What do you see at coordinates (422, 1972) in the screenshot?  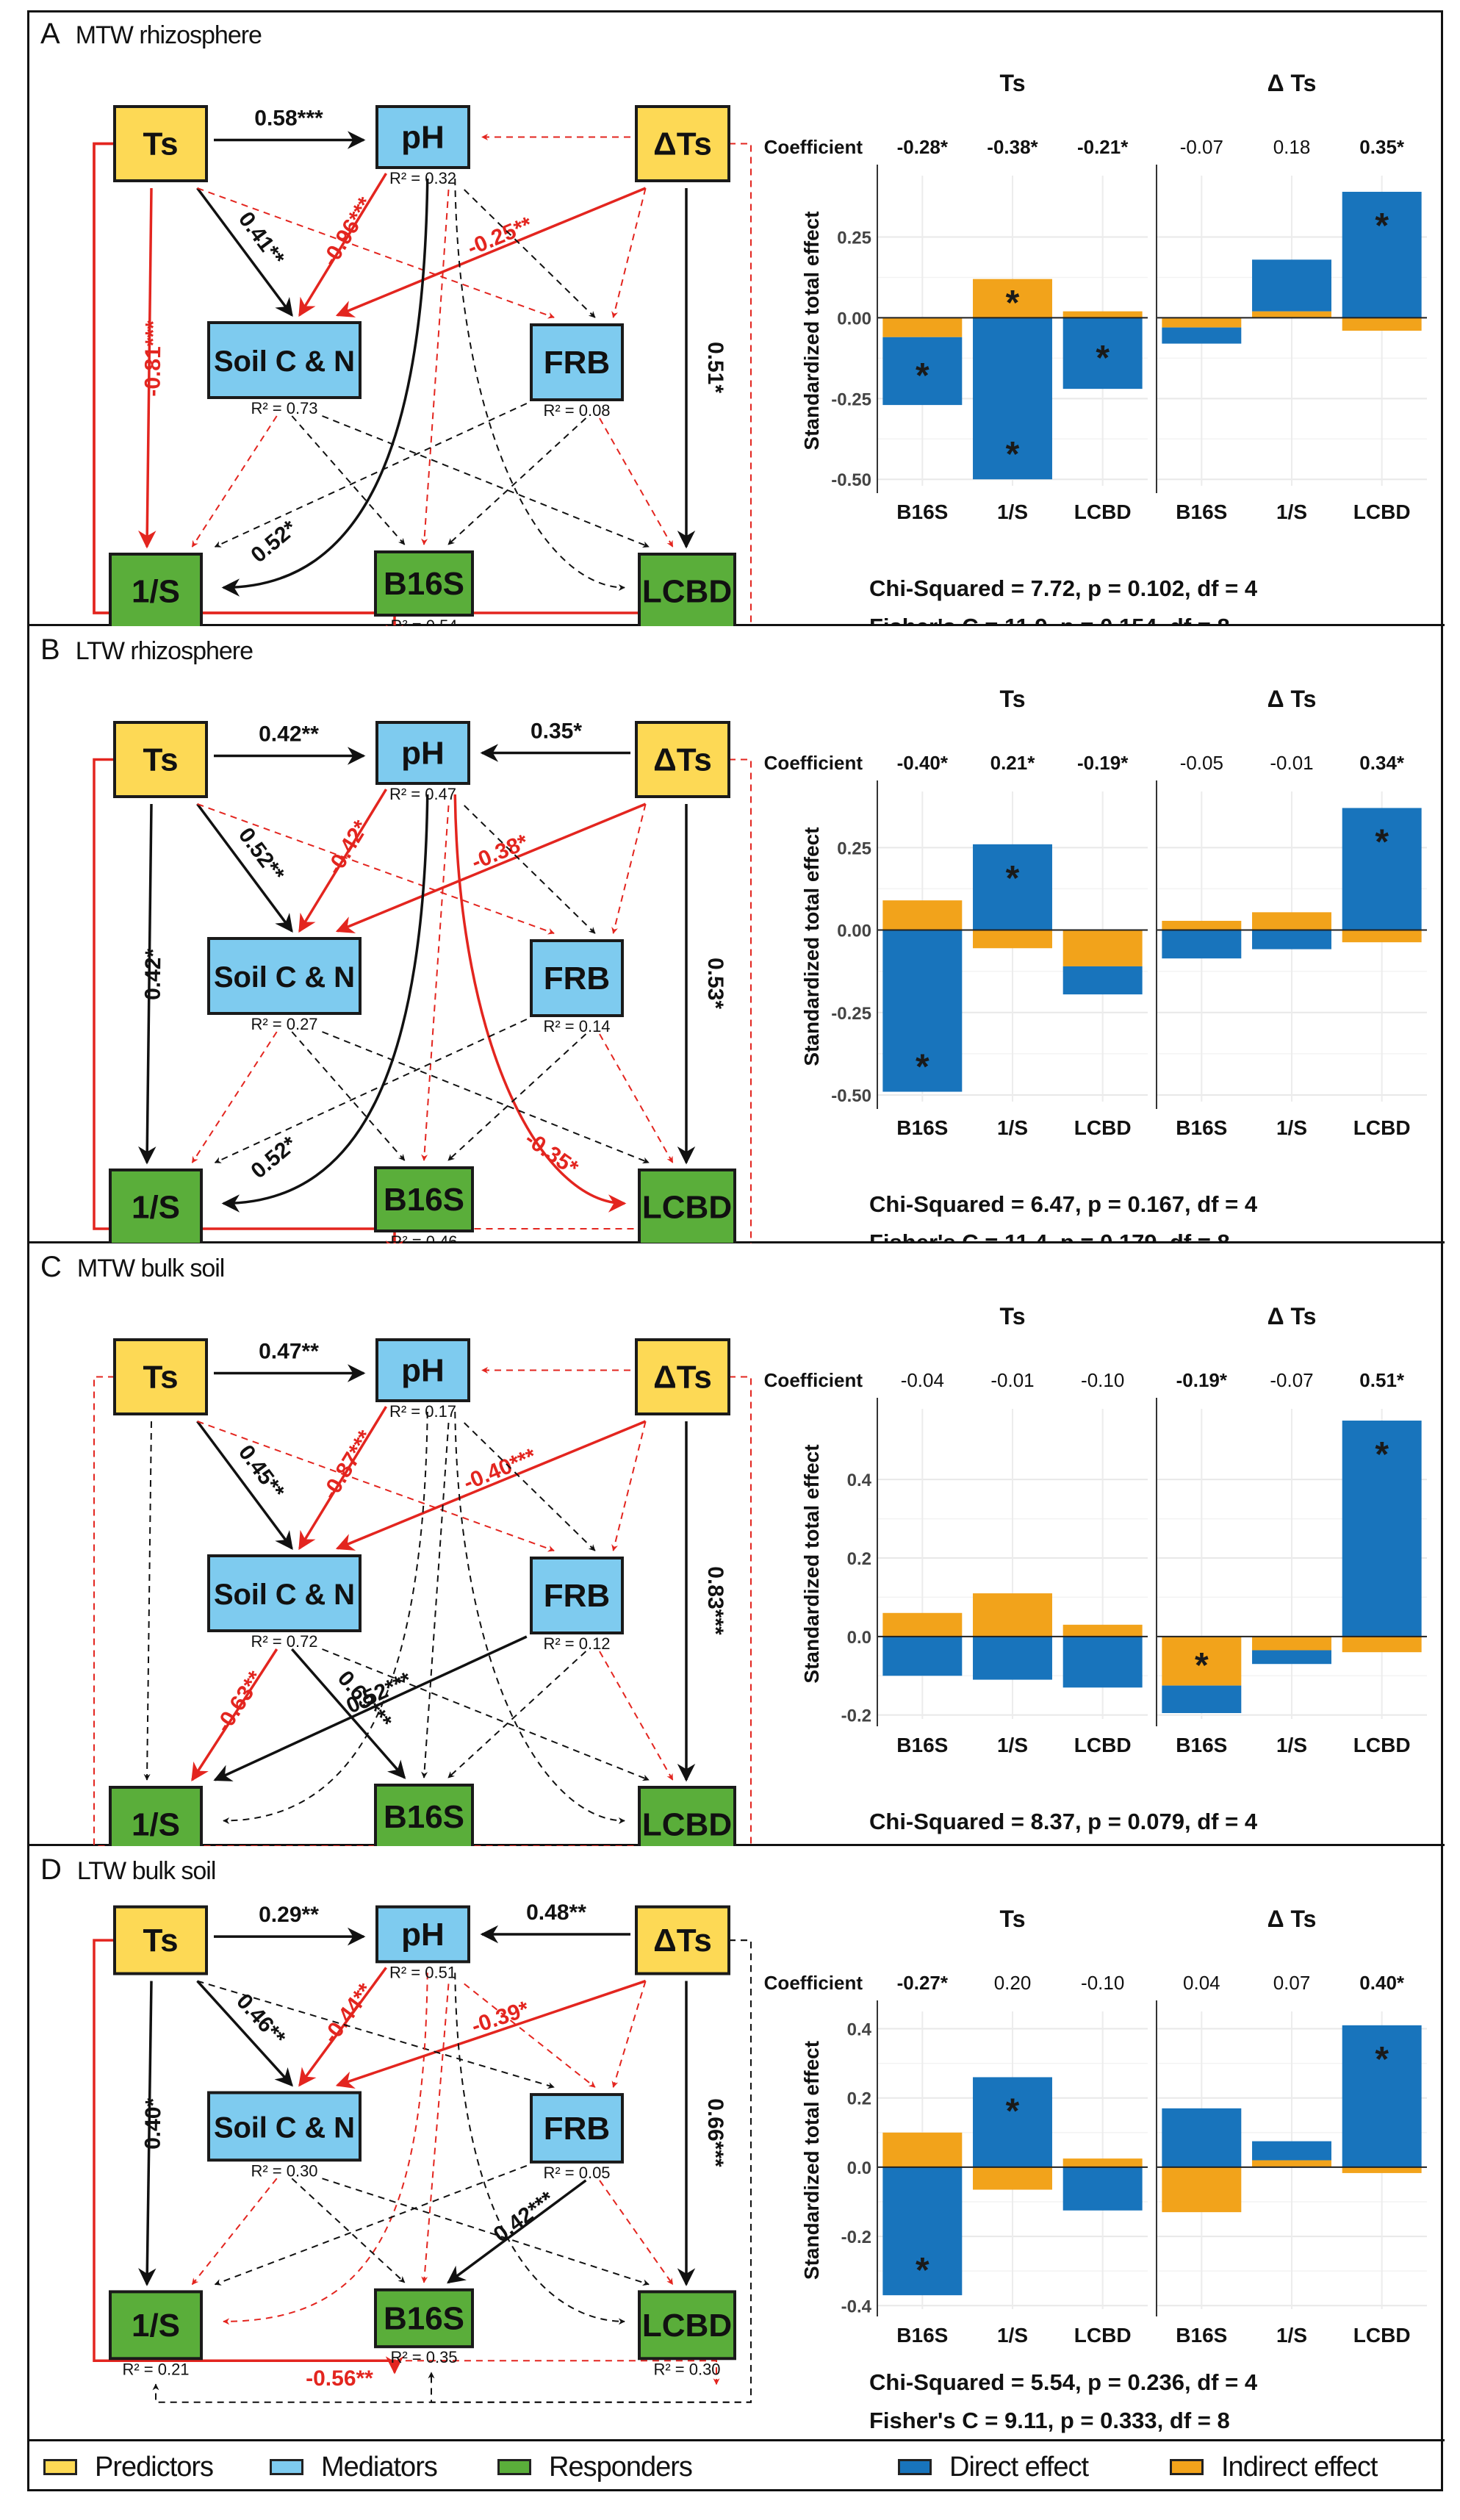 I see `node-r-squared: R² = 0.51` at bounding box center [422, 1972].